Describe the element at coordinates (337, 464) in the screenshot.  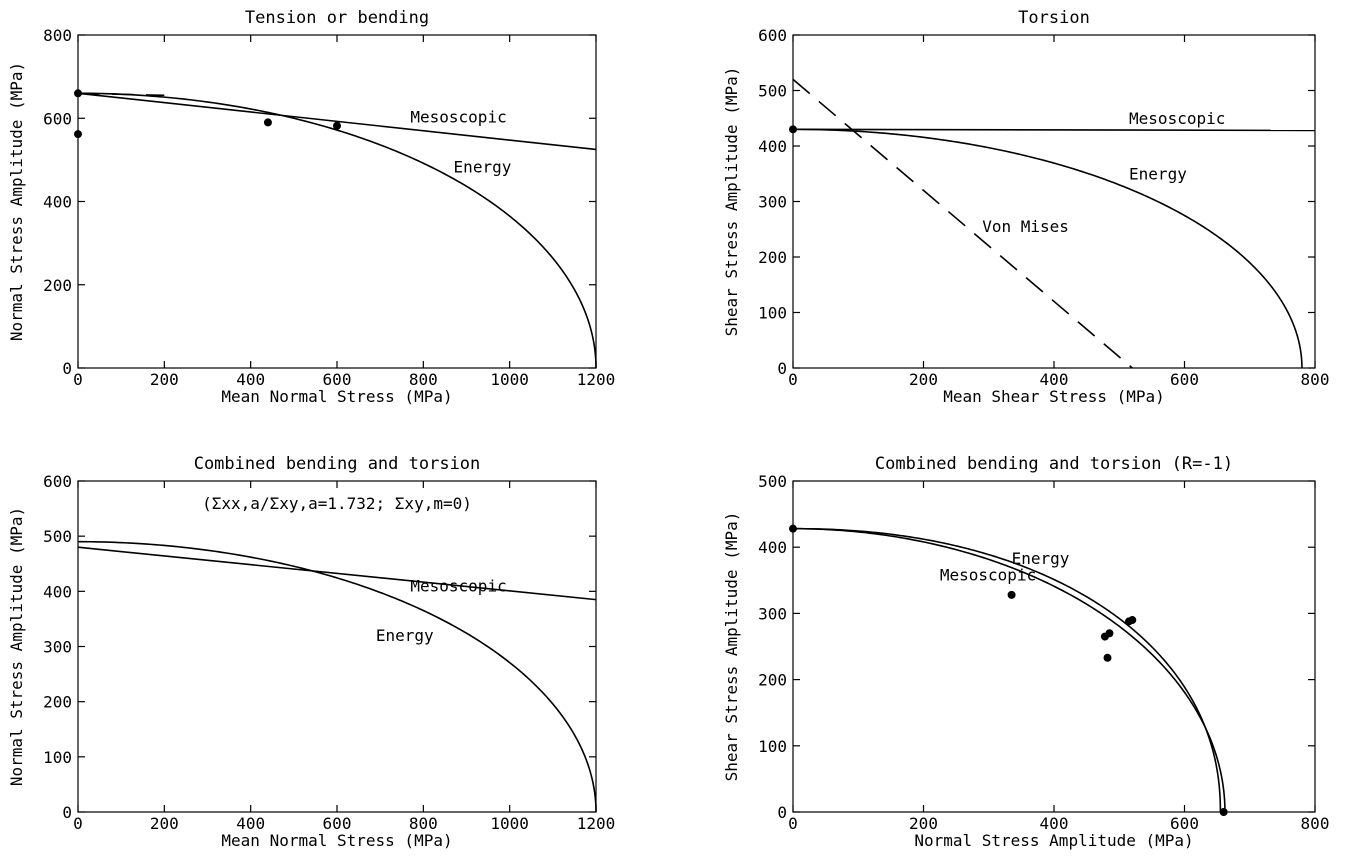
I see `chart-title: Combined bending and torsion` at that location.